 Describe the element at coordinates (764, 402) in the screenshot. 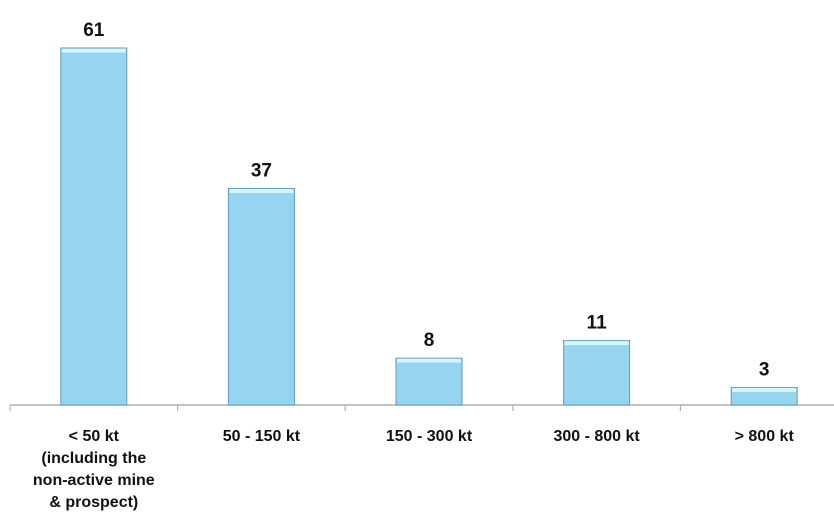

I see `bar-group: 3 > 800 kt` at that location.